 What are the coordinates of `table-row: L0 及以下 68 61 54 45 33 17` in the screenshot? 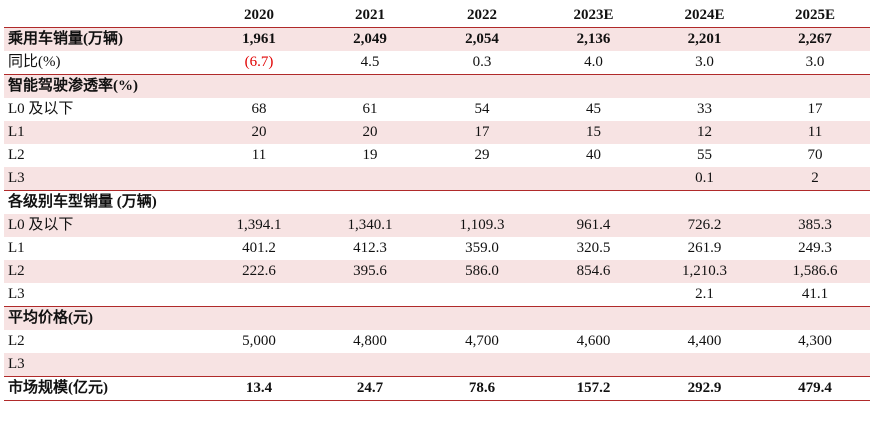 It's located at (437, 109).